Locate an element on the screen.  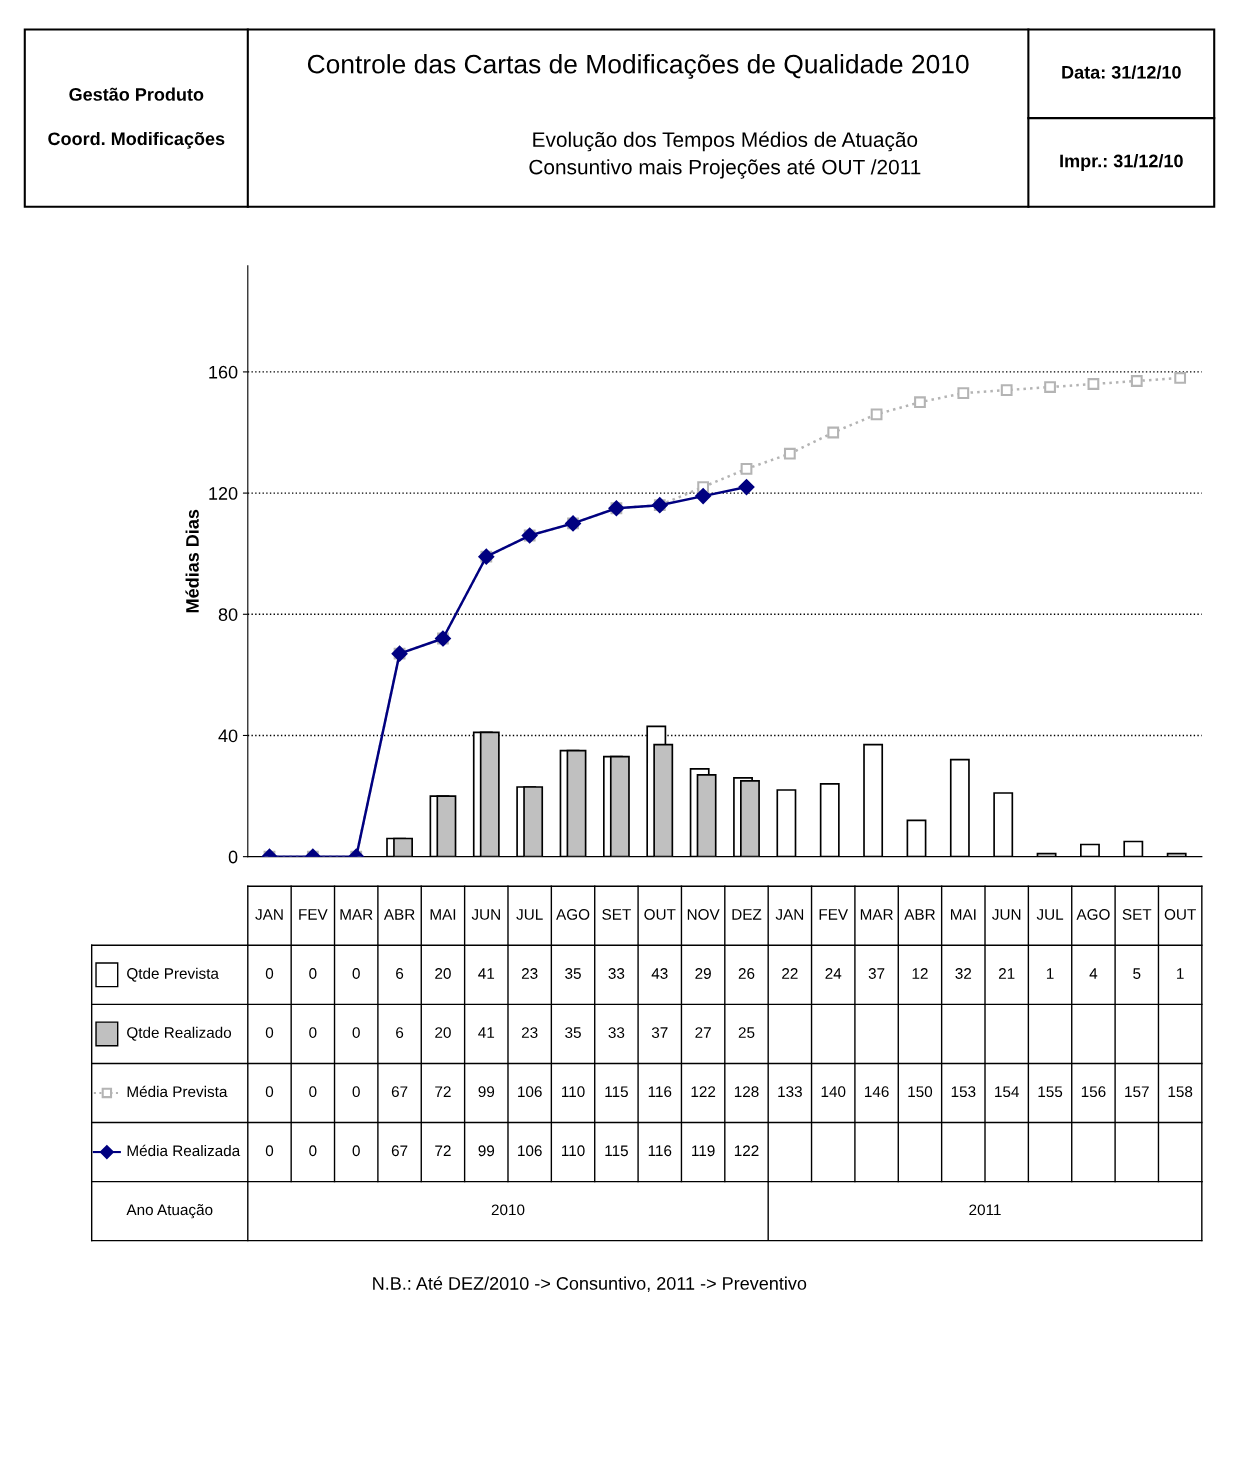
legend-label: Média Realizada is located at coordinates (184, 1150).